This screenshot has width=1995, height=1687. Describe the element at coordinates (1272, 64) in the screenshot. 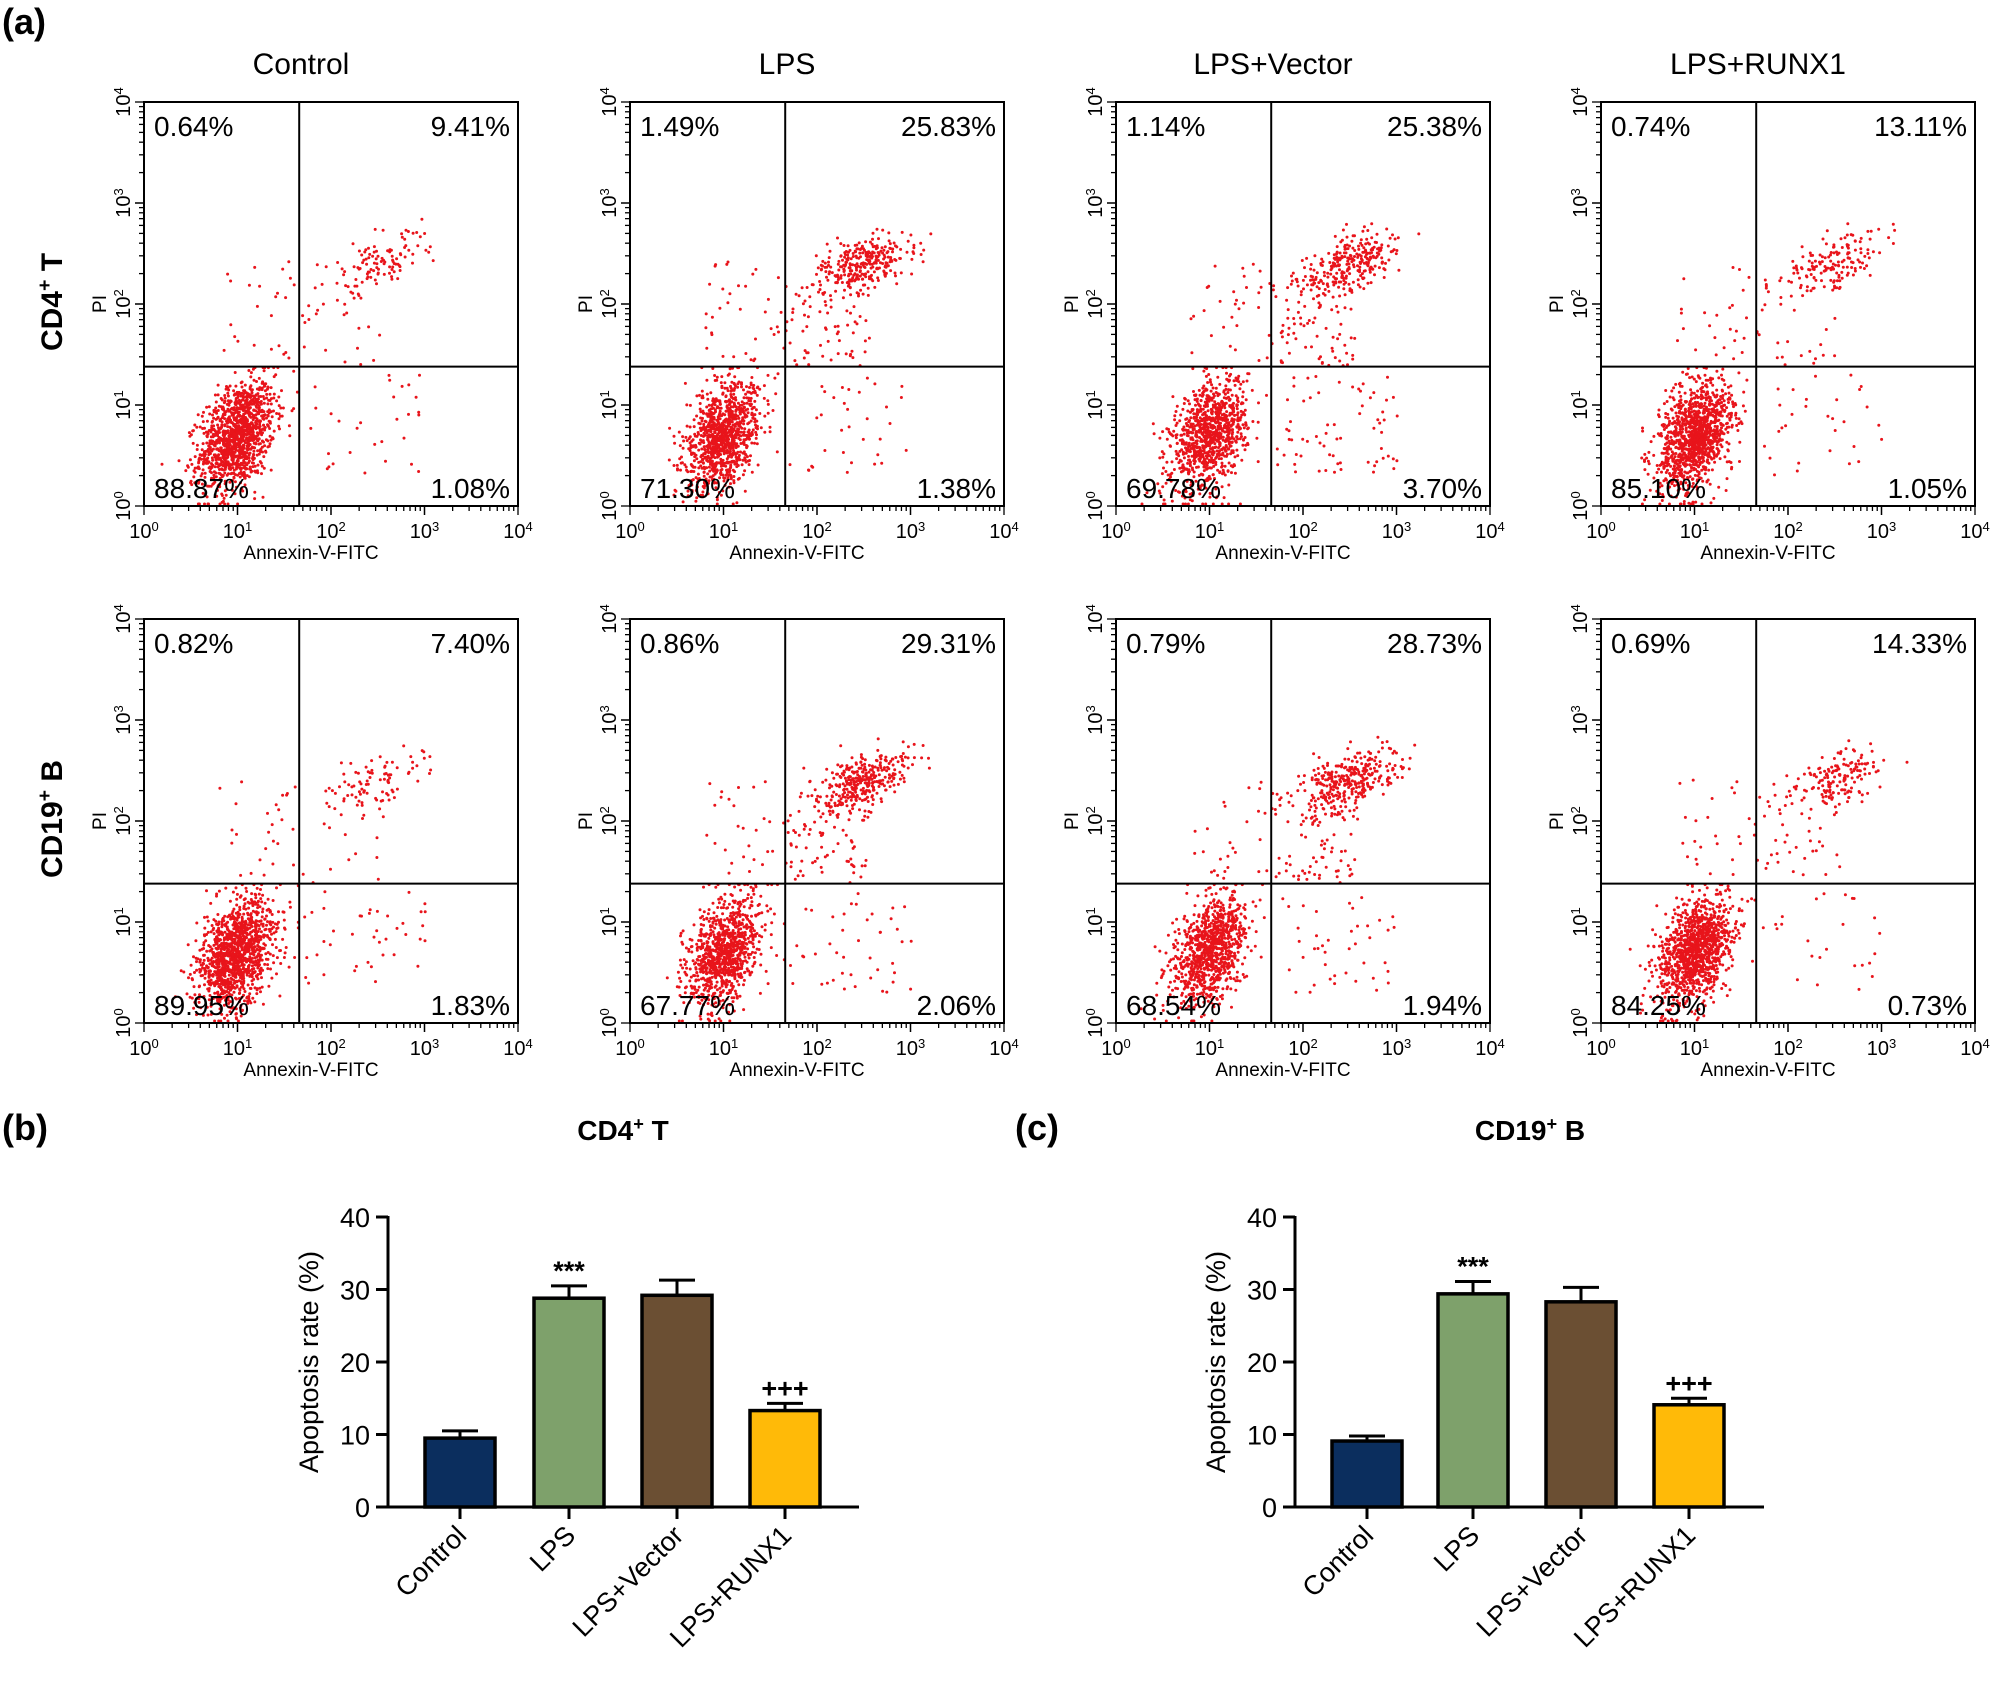

I see `column-title: LPS+Vector` at that location.